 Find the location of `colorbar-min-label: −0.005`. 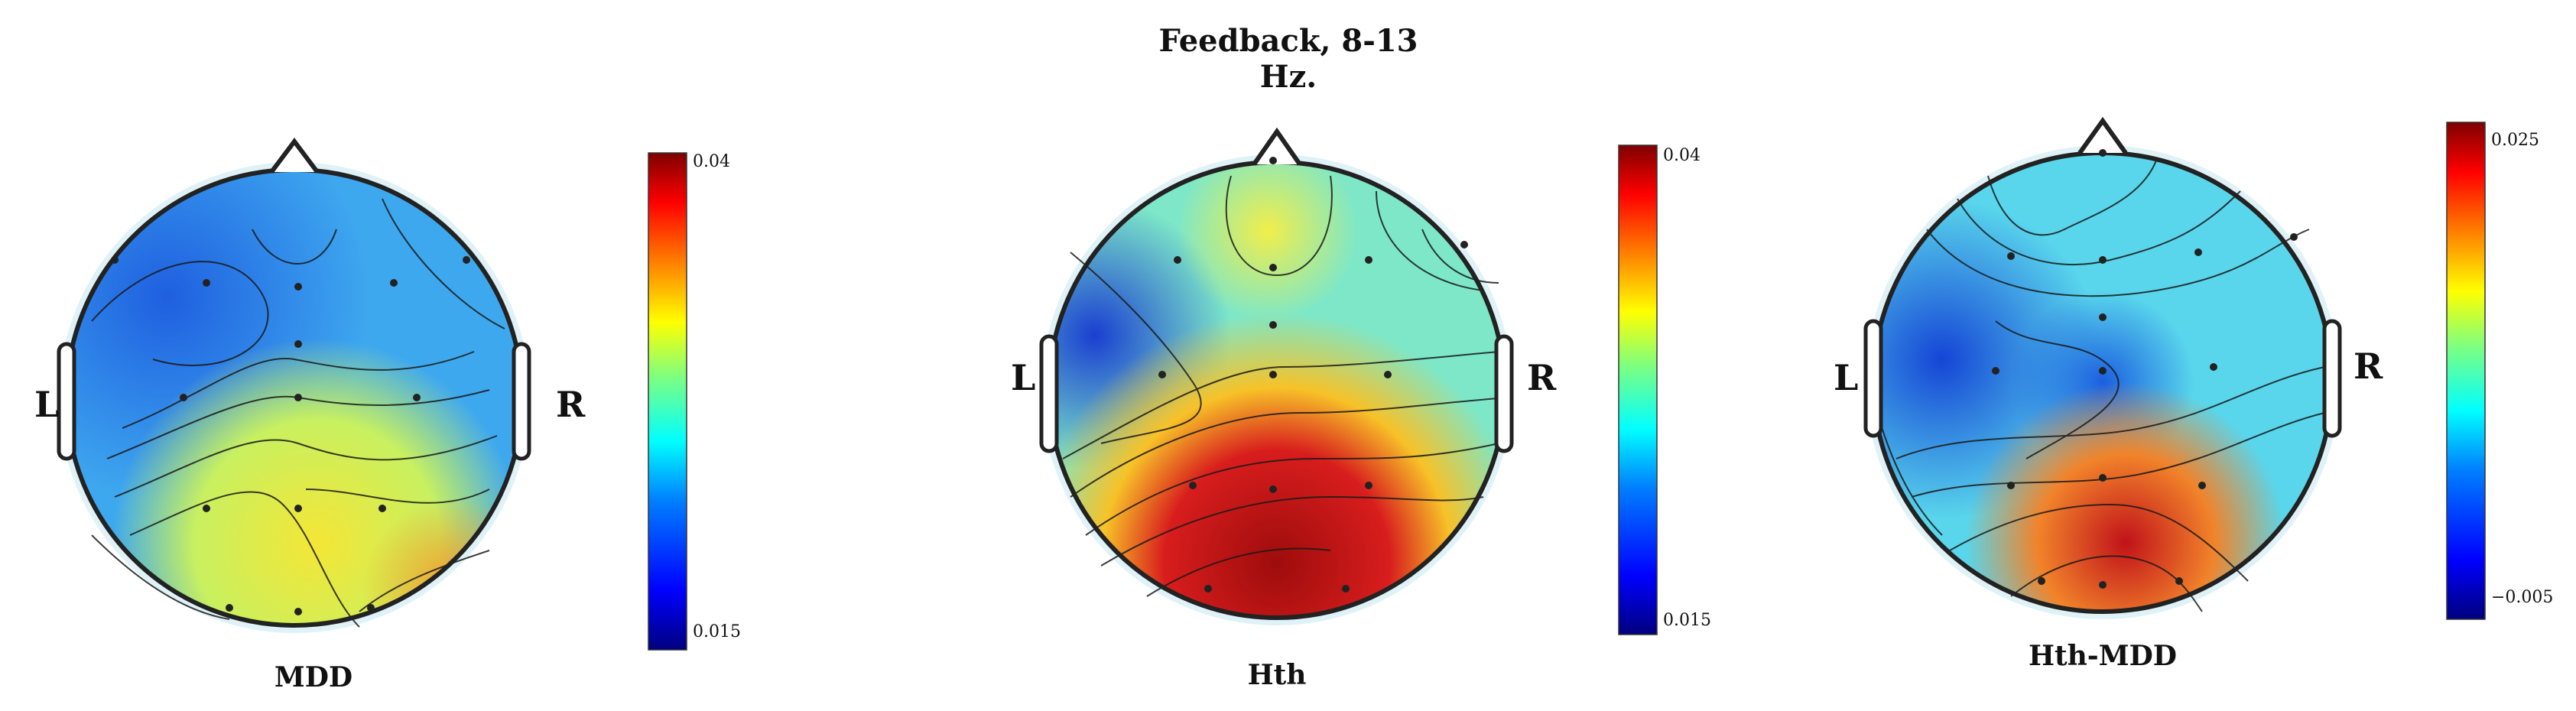

colorbar-min-label: −0.005 is located at coordinates (2522, 597).